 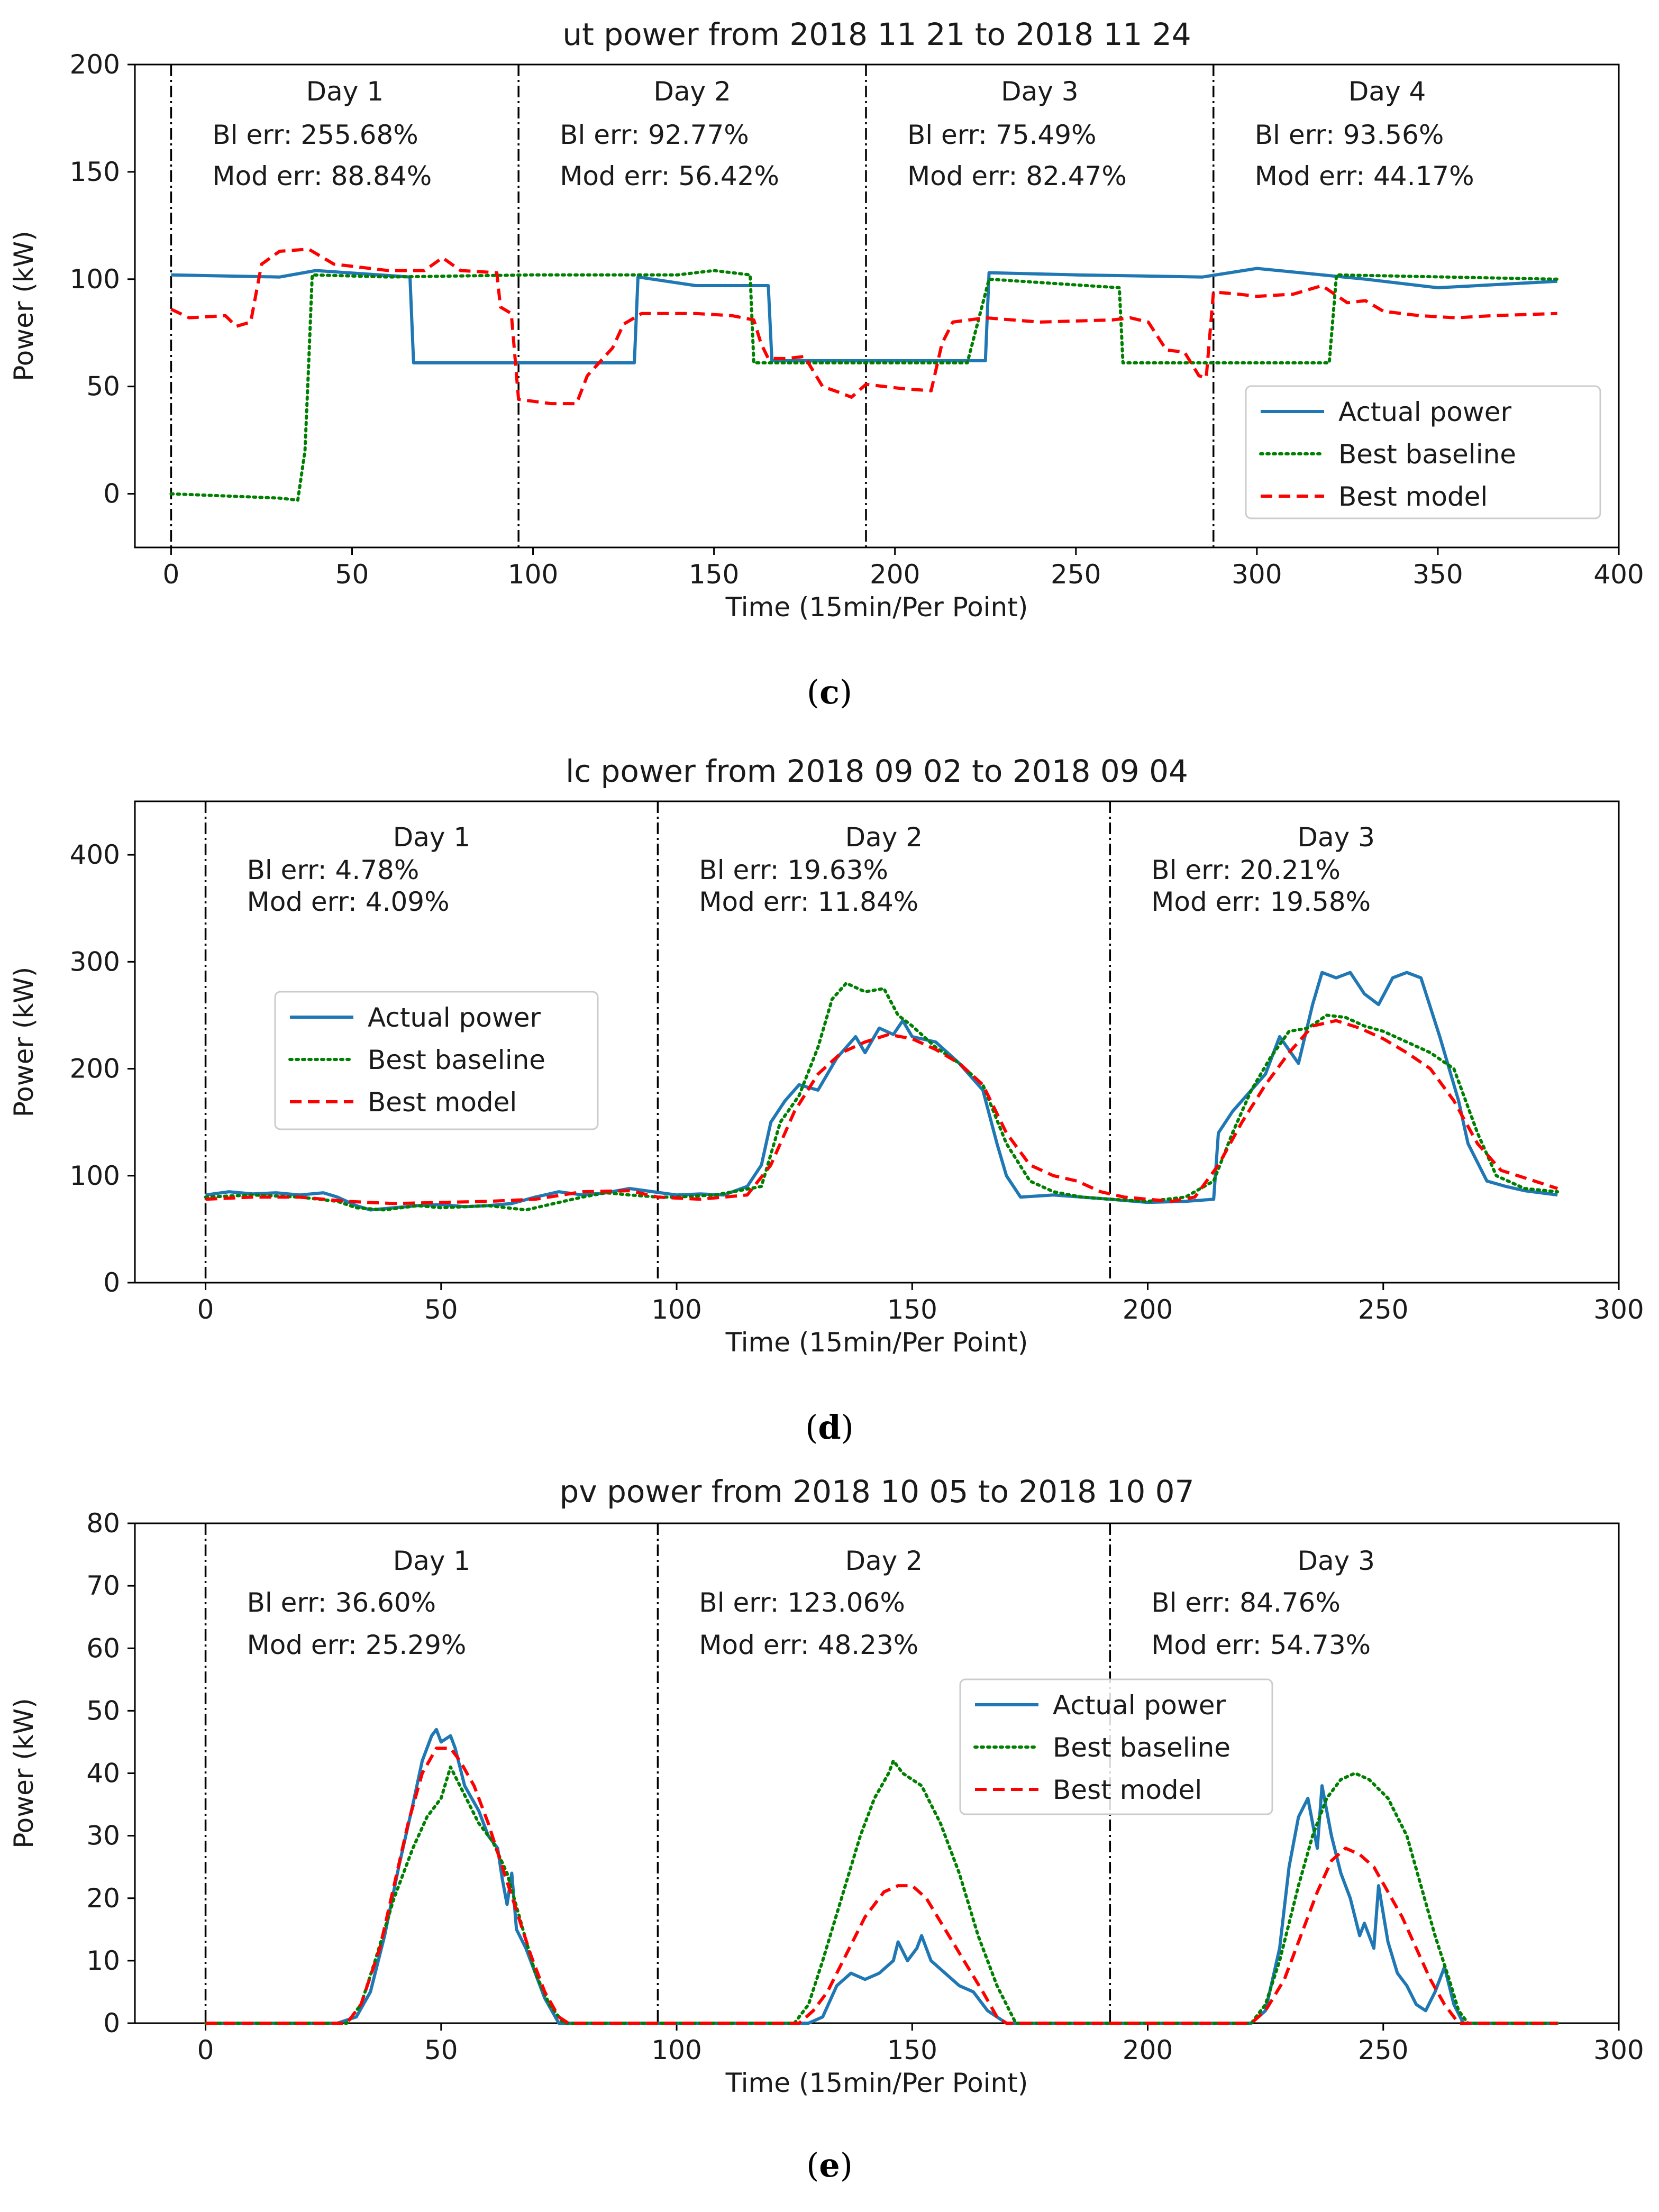 I want to click on y-tick-label: 400, so click(x=95, y=854).